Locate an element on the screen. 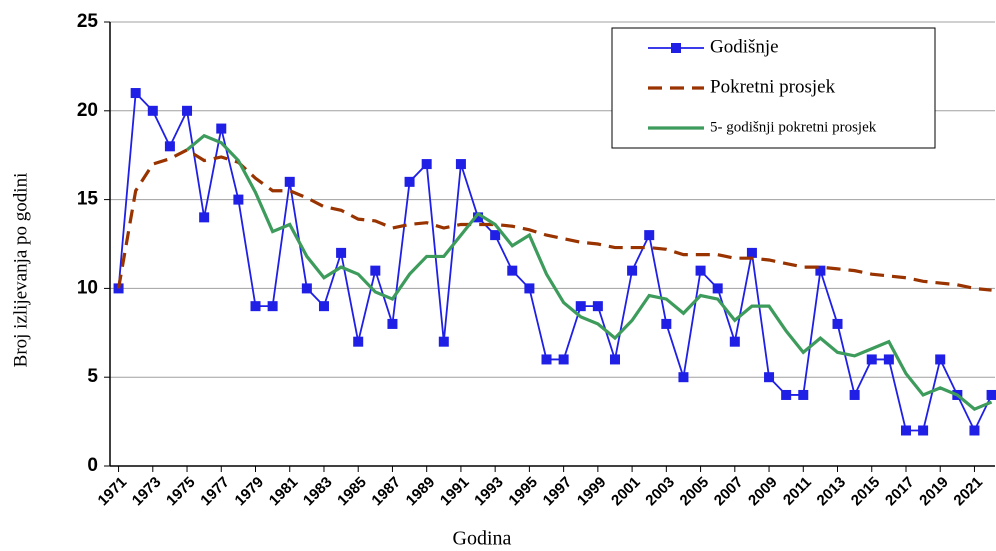  x-tick-label: 1981 is located at coordinates (284, 492).